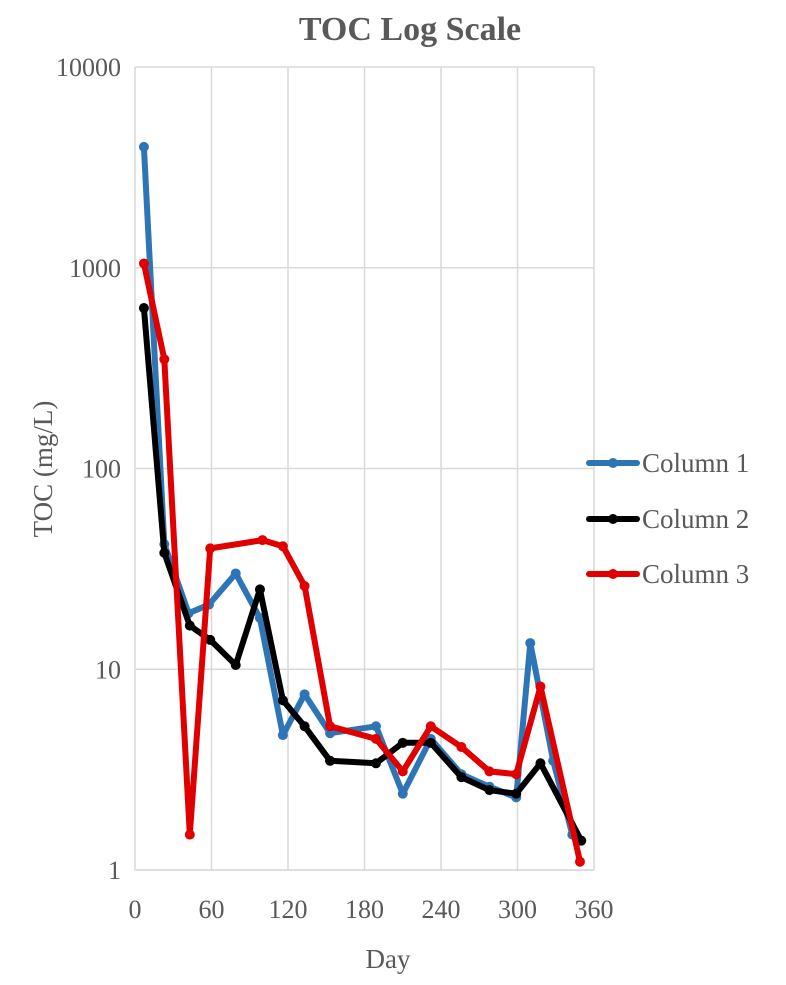  What do you see at coordinates (695, 519) in the screenshot?
I see `legend-label-2: Column 2` at bounding box center [695, 519].